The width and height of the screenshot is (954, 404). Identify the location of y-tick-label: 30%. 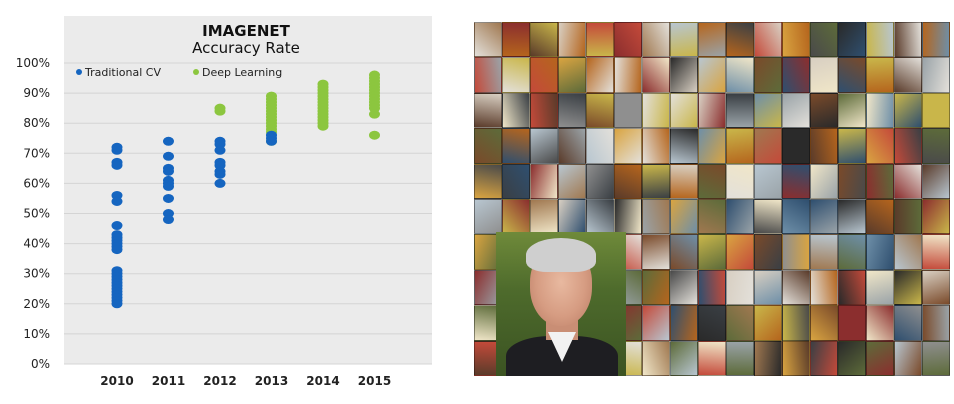
(36, 274).